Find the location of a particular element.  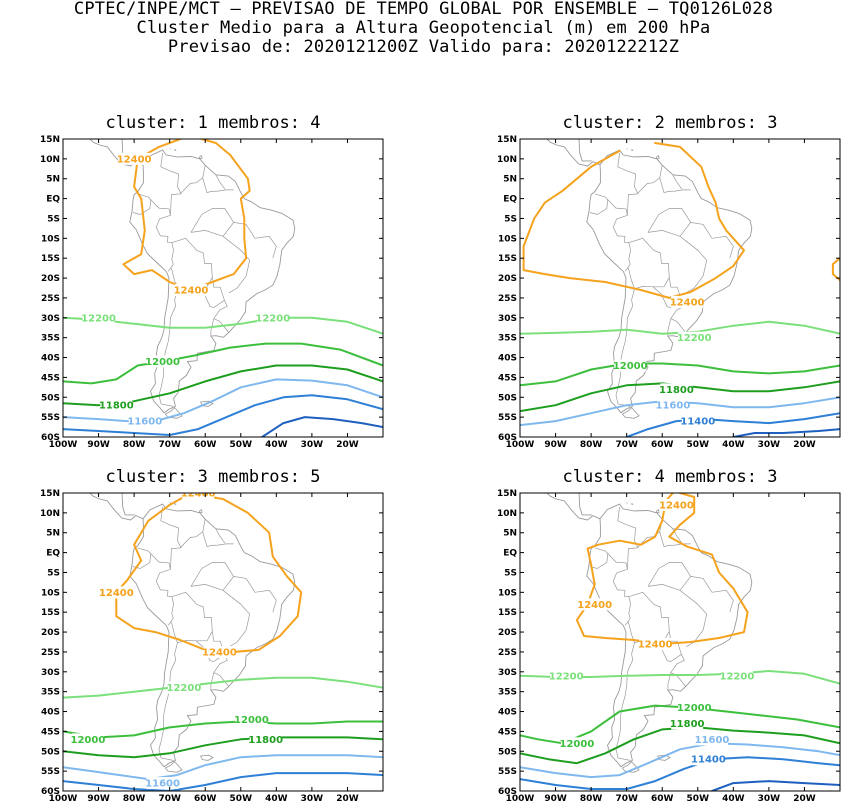

lat-tick-label: 45S is located at coordinates (50, 732).